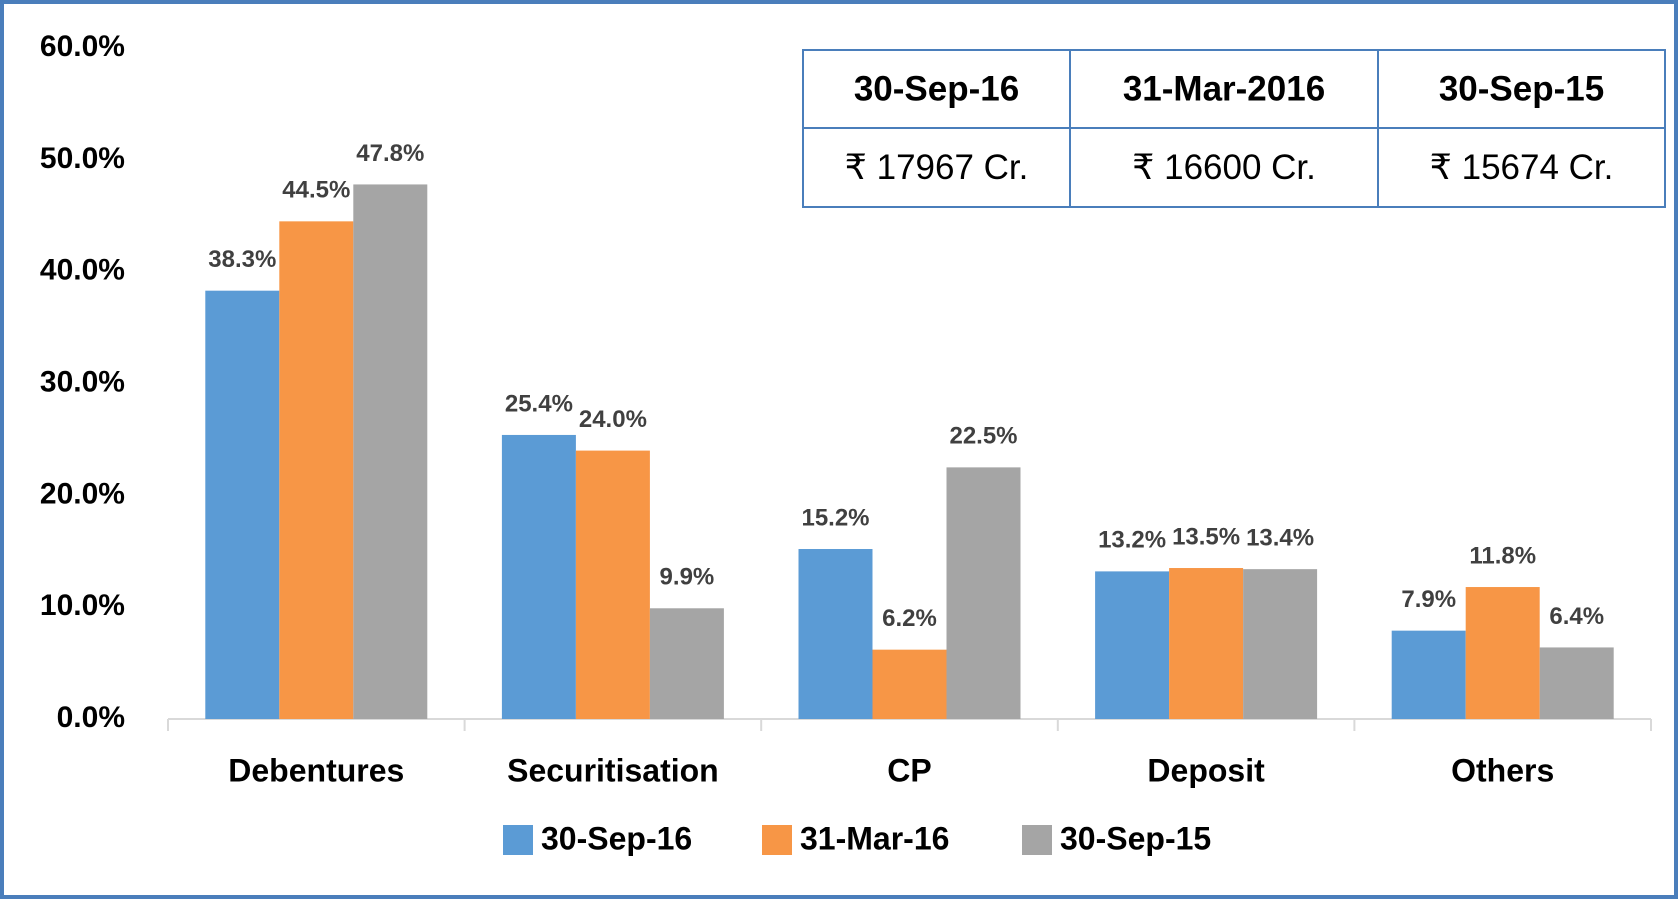  Describe the element at coordinates (82, 381) in the screenshot. I see `y-tick-label: 30.0%` at that location.